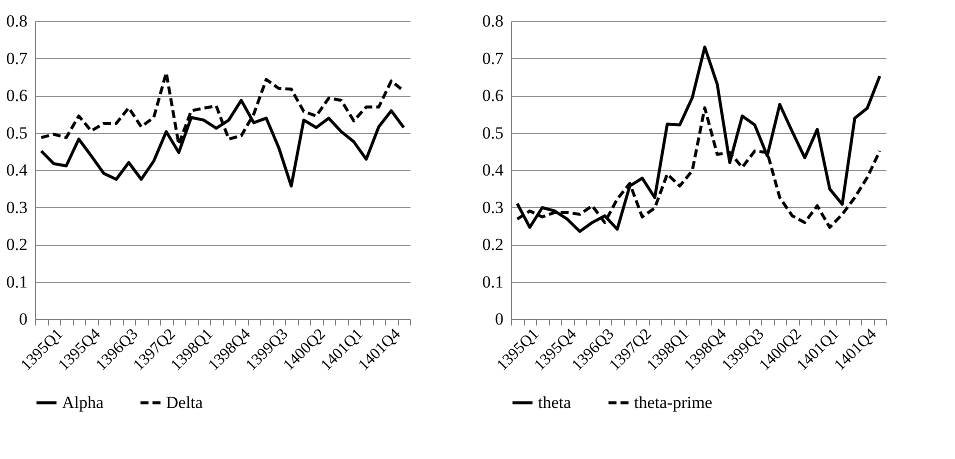  Describe the element at coordinates (83, 402) in the screenshot. I see `legend-label: Alpha` at that location.